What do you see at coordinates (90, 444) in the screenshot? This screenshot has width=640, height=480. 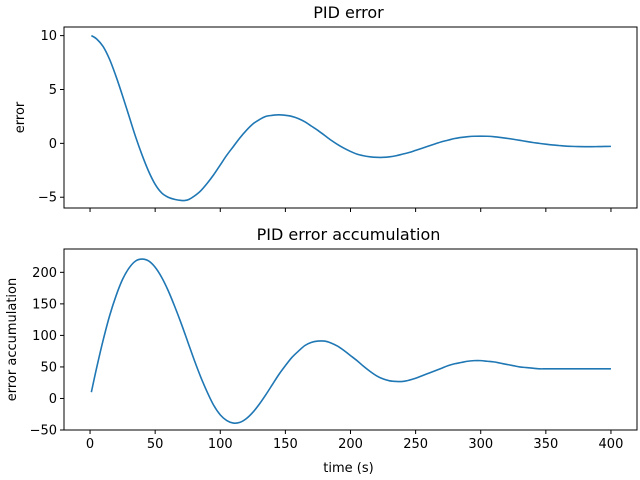 I see `x-tick-label: 0` at bounding box center [90, 444].